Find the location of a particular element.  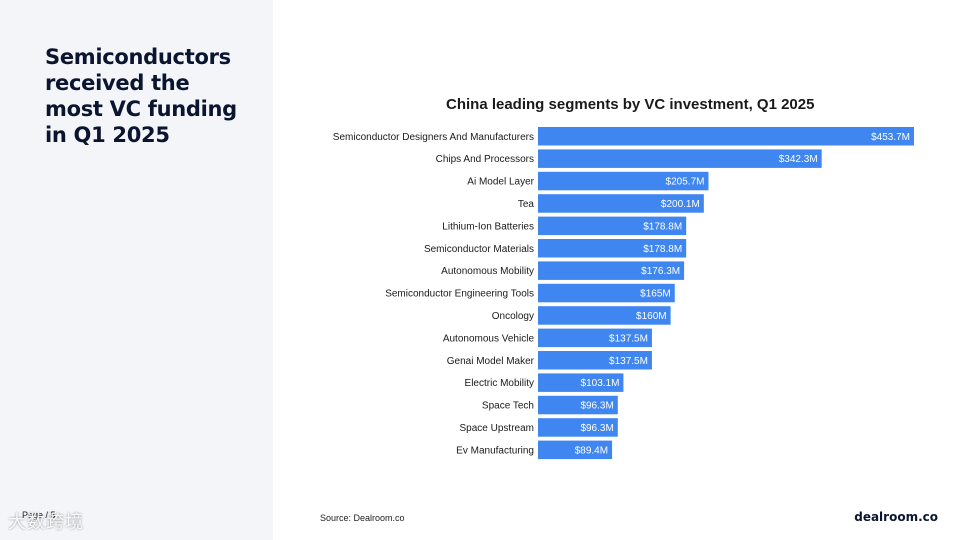

value-label: $205.7M is located at coordinates (685, 182).